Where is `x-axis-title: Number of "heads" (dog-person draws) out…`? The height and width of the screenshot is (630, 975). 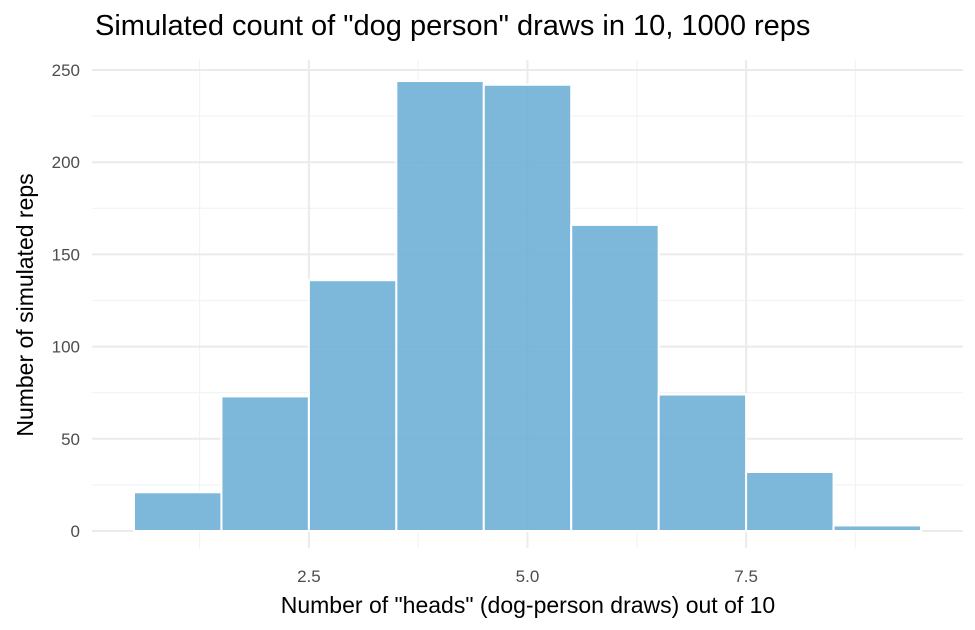 x-axis-title: Number of "heads" (dog-person draws) out… is located at coordinates (528, 605).